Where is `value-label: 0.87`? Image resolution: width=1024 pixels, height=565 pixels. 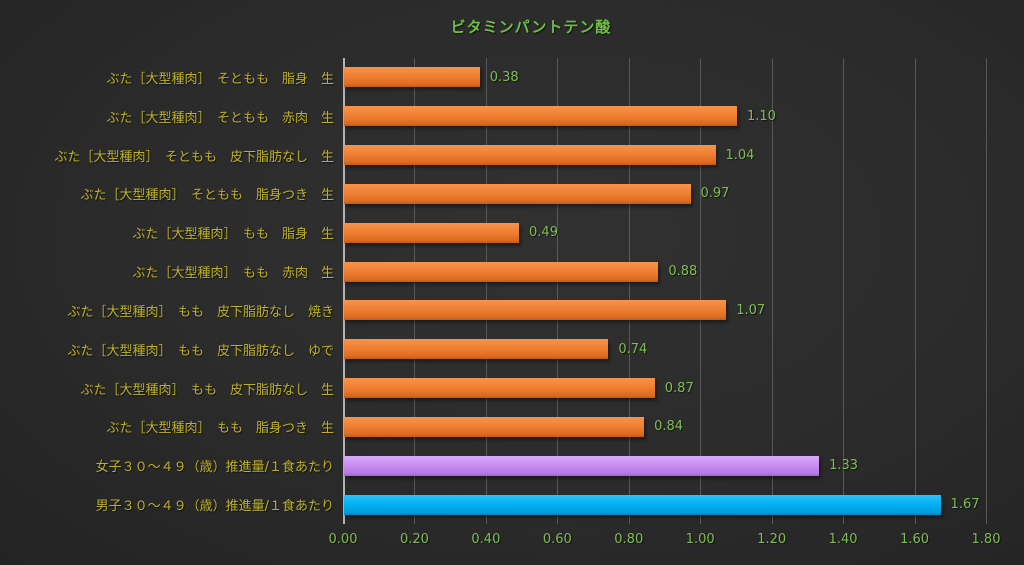
value-label: 0.87 is located at coordinates (679, 388).